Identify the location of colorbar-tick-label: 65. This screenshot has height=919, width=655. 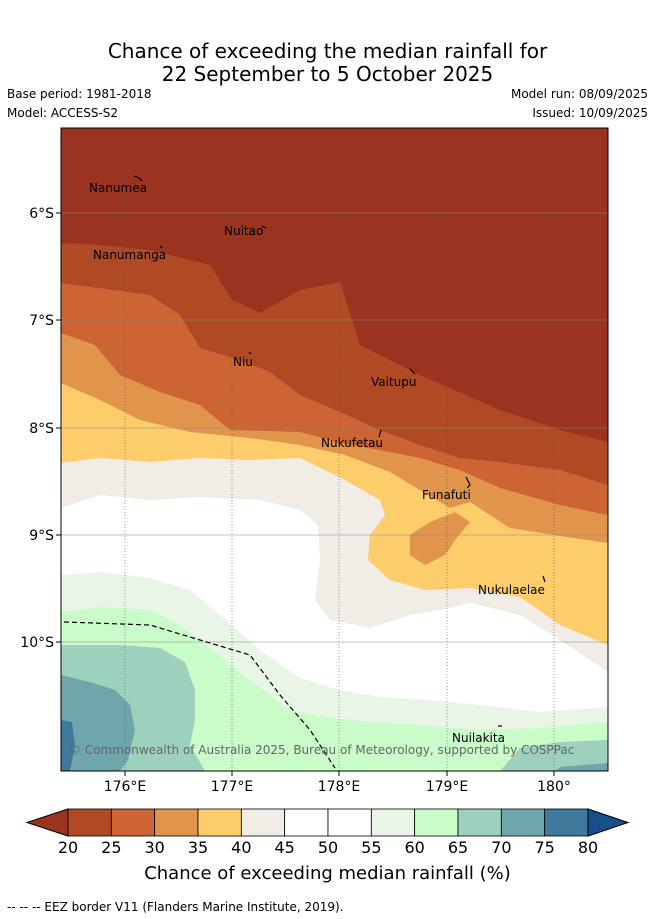
(458, 847).